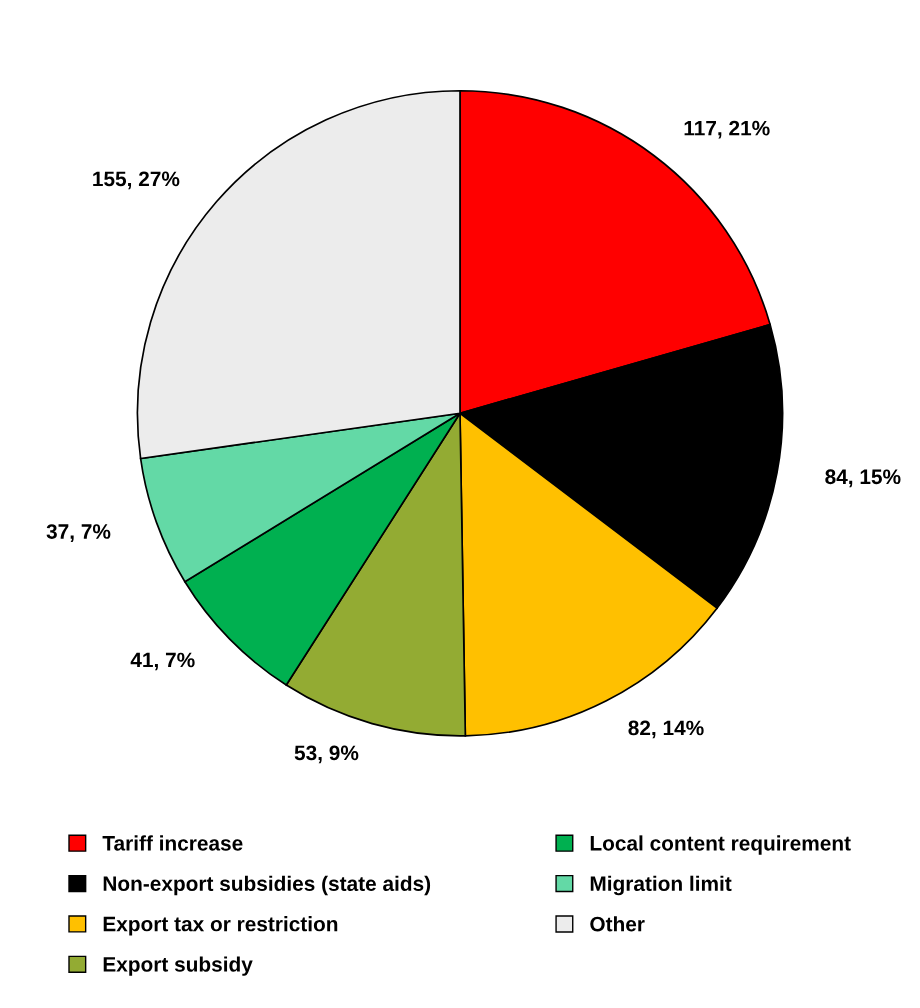 The width and height of the screenshot is (920, 1008). I want to click on legend-label: Migration limit, so click(661, 885).